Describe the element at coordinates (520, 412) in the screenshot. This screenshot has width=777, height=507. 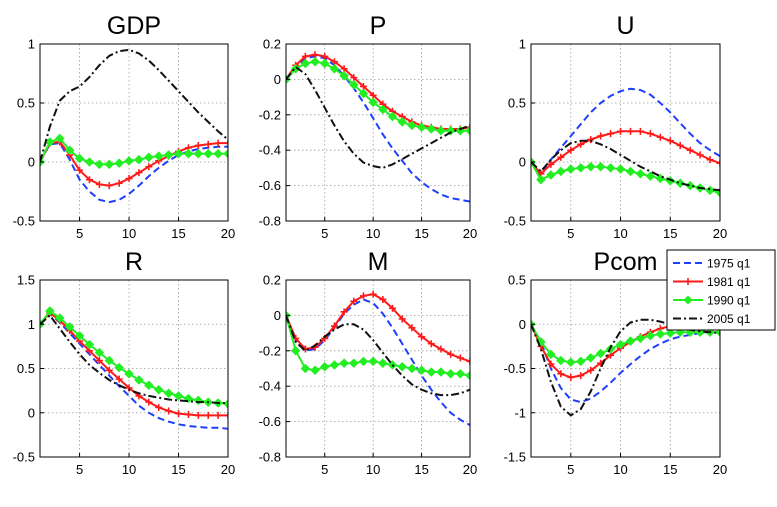
I see `y-tick-label: -1` at that location.